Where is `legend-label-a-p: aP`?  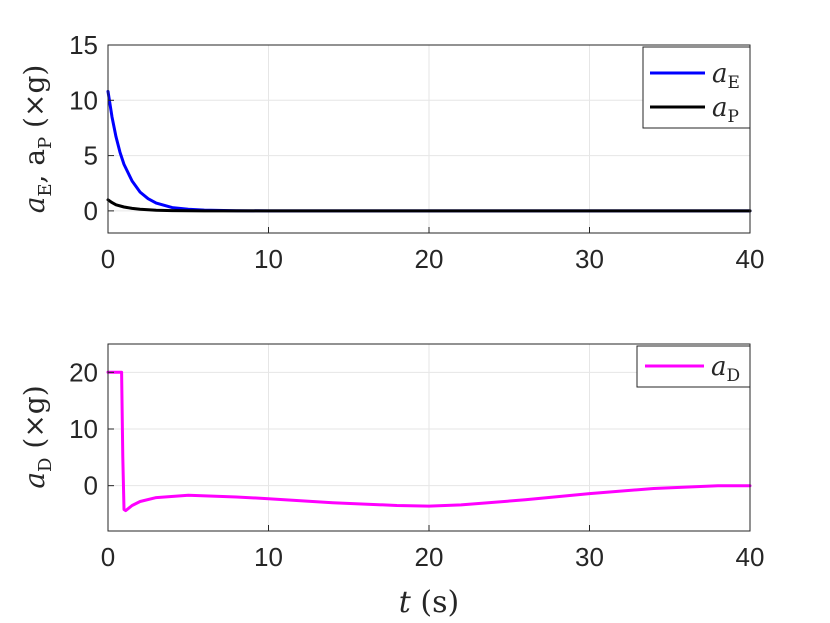 legend-label-a-p: aP is located at coordinates (725, 110).